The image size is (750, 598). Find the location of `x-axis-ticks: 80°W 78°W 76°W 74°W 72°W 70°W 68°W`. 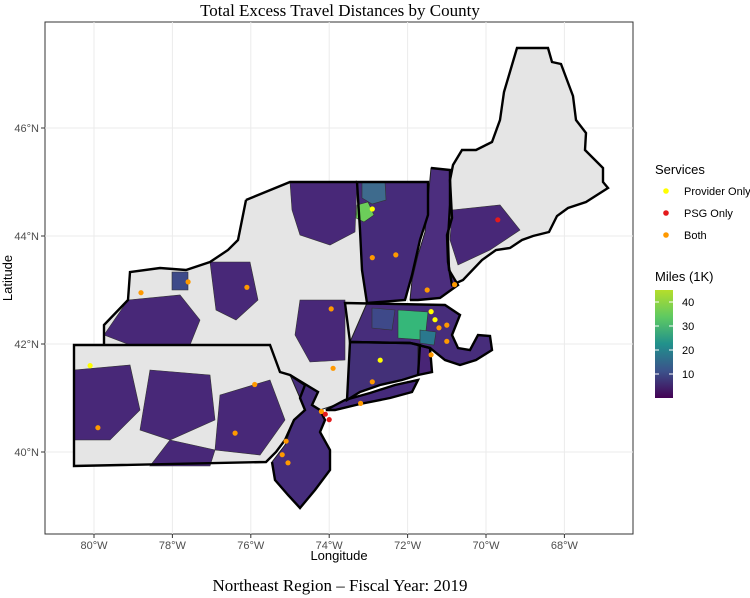

x-axis-ticks: 80°W 78°W 76°W 74°W 72°W 70°W 68°W is located at coordinates (329, 543).